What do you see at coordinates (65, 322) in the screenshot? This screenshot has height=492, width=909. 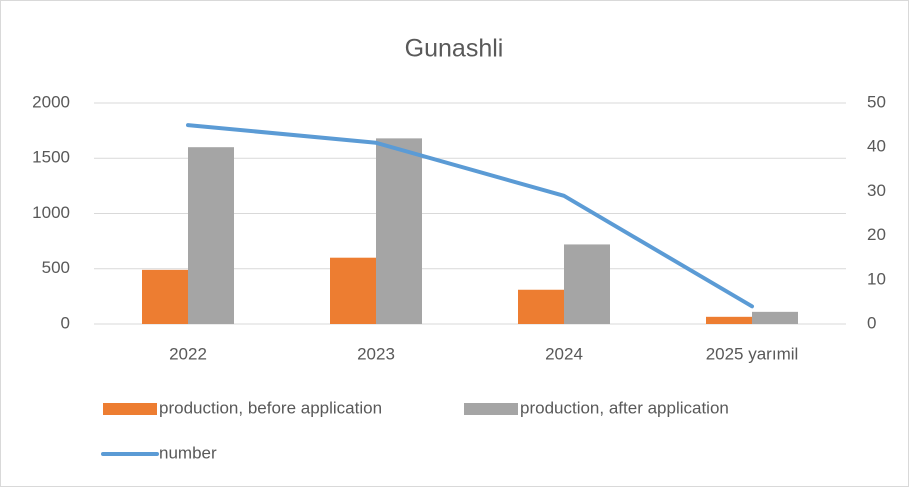 I see `y-tick-label: 0` at bounding box center [65, 322].